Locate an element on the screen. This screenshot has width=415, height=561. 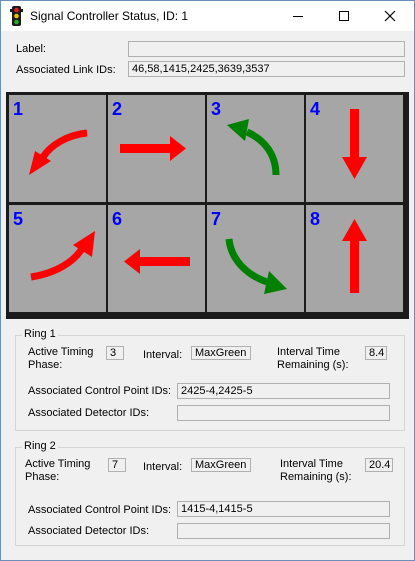
ring-2-control-point-label: Associated Control Point IDs: is located at coordinates (100, 510).